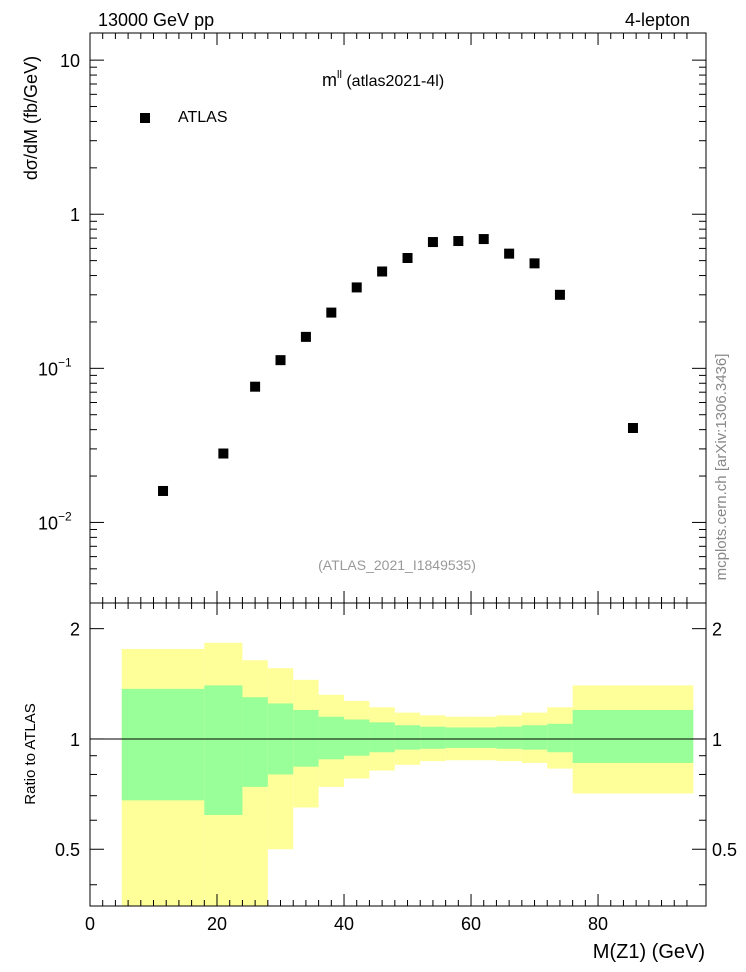 The image size is (746, 972). What do you see at coordinates (55, 367) in the screenshot?
I see `main-y-tick-label: 10⁻¹` at bounding box center [55, 367].